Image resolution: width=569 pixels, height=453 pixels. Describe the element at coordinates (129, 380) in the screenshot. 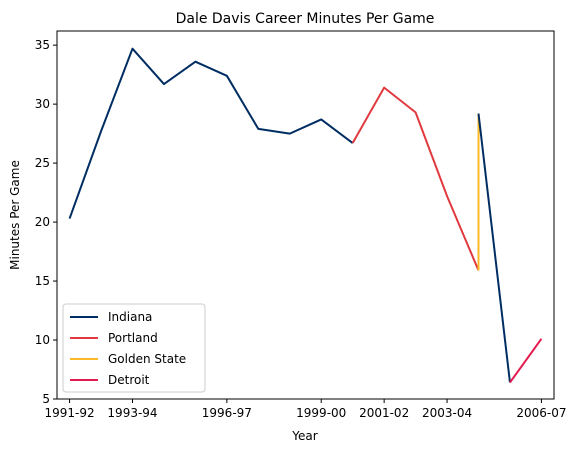

I see `legend-label: Detroit` at that location.